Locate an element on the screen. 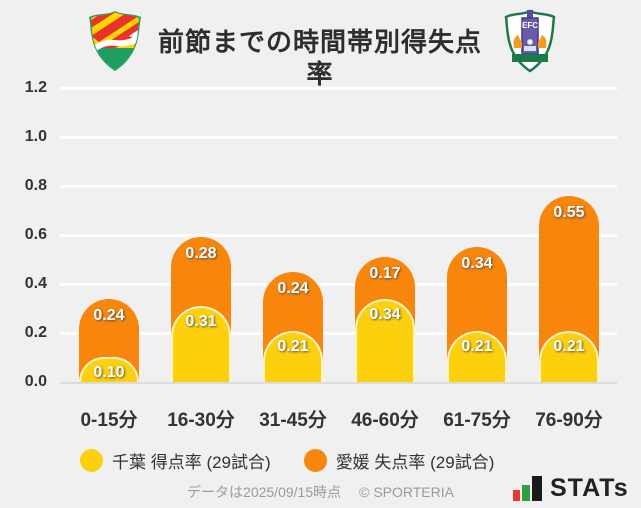  legend-label-chiba: 千葉 得点率 (29試合) is located at coordinates (191, 462).